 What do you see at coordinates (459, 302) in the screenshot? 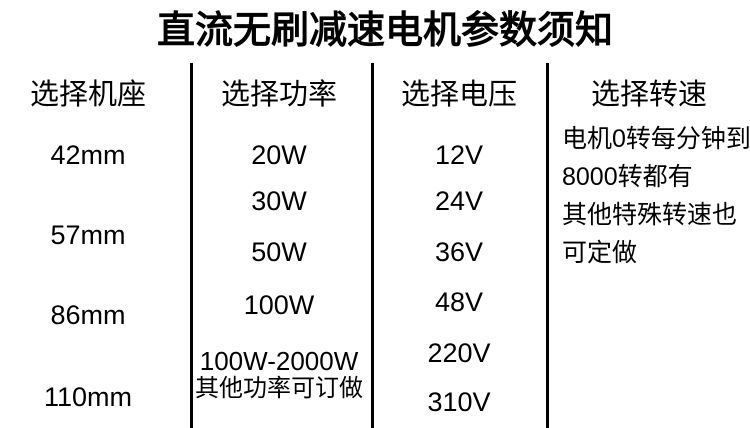
I see `voltage-option: 48V` at bounding box center [459, 302].